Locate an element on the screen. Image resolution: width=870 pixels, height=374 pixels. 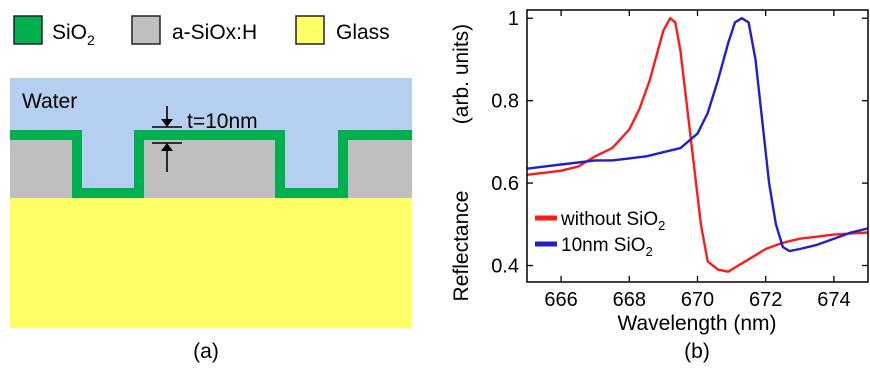
x-tick-label: 666 is located at coordinates (560, 300).